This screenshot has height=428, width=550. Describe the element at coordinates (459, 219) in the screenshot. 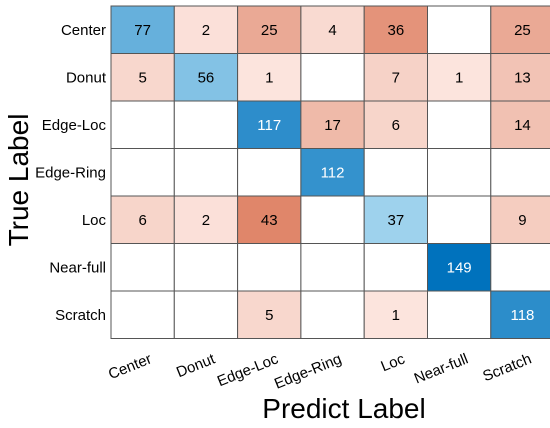

I see `cell-loc-near-full` at that location.